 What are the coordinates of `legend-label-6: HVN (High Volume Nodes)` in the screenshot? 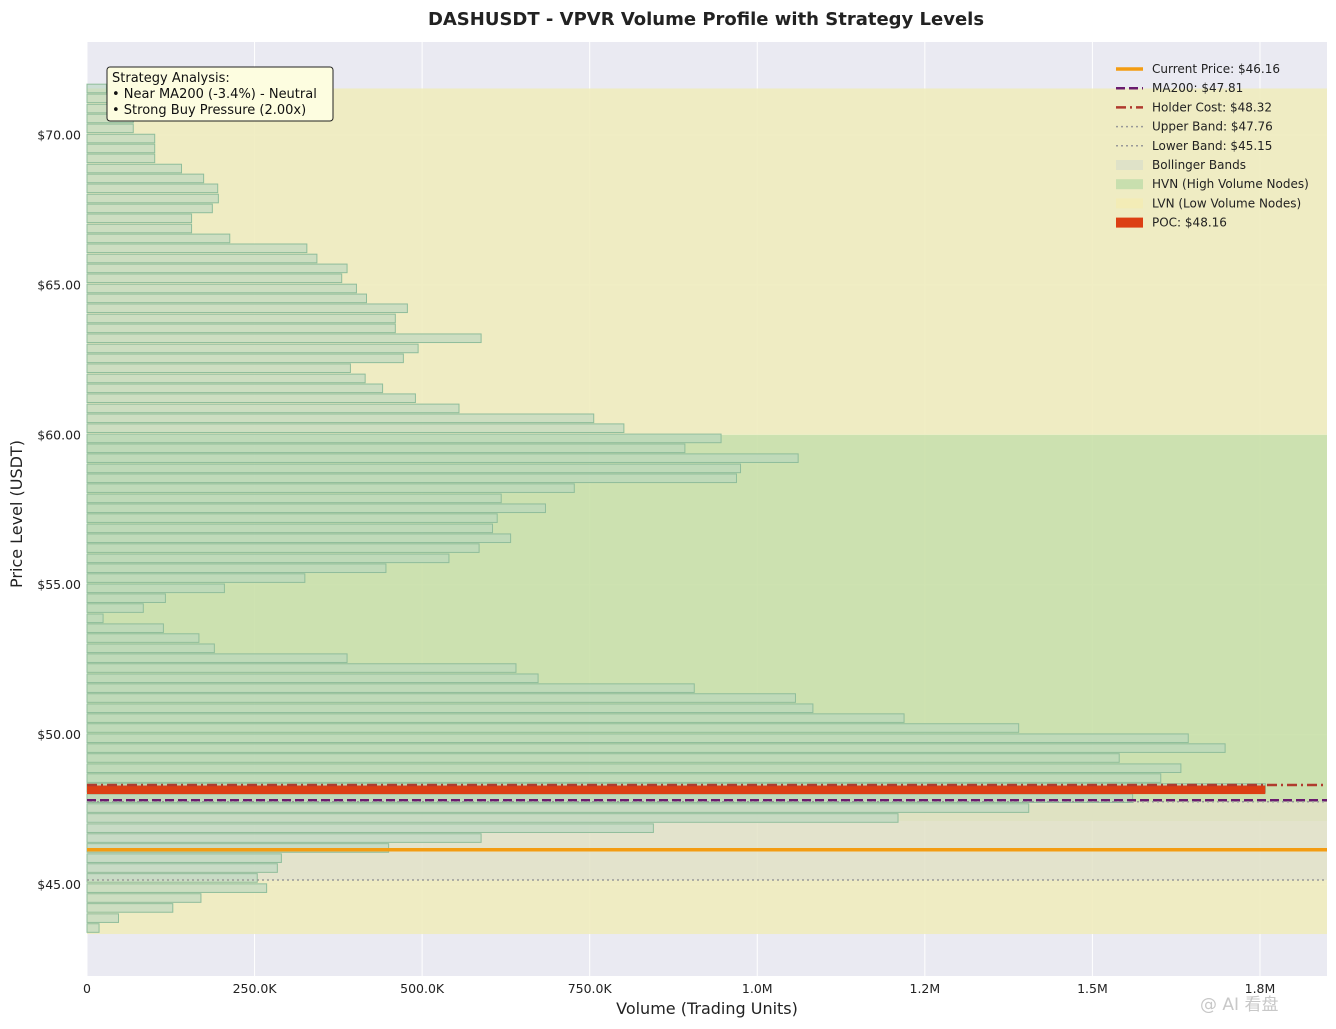 It's located at (1230, 184).